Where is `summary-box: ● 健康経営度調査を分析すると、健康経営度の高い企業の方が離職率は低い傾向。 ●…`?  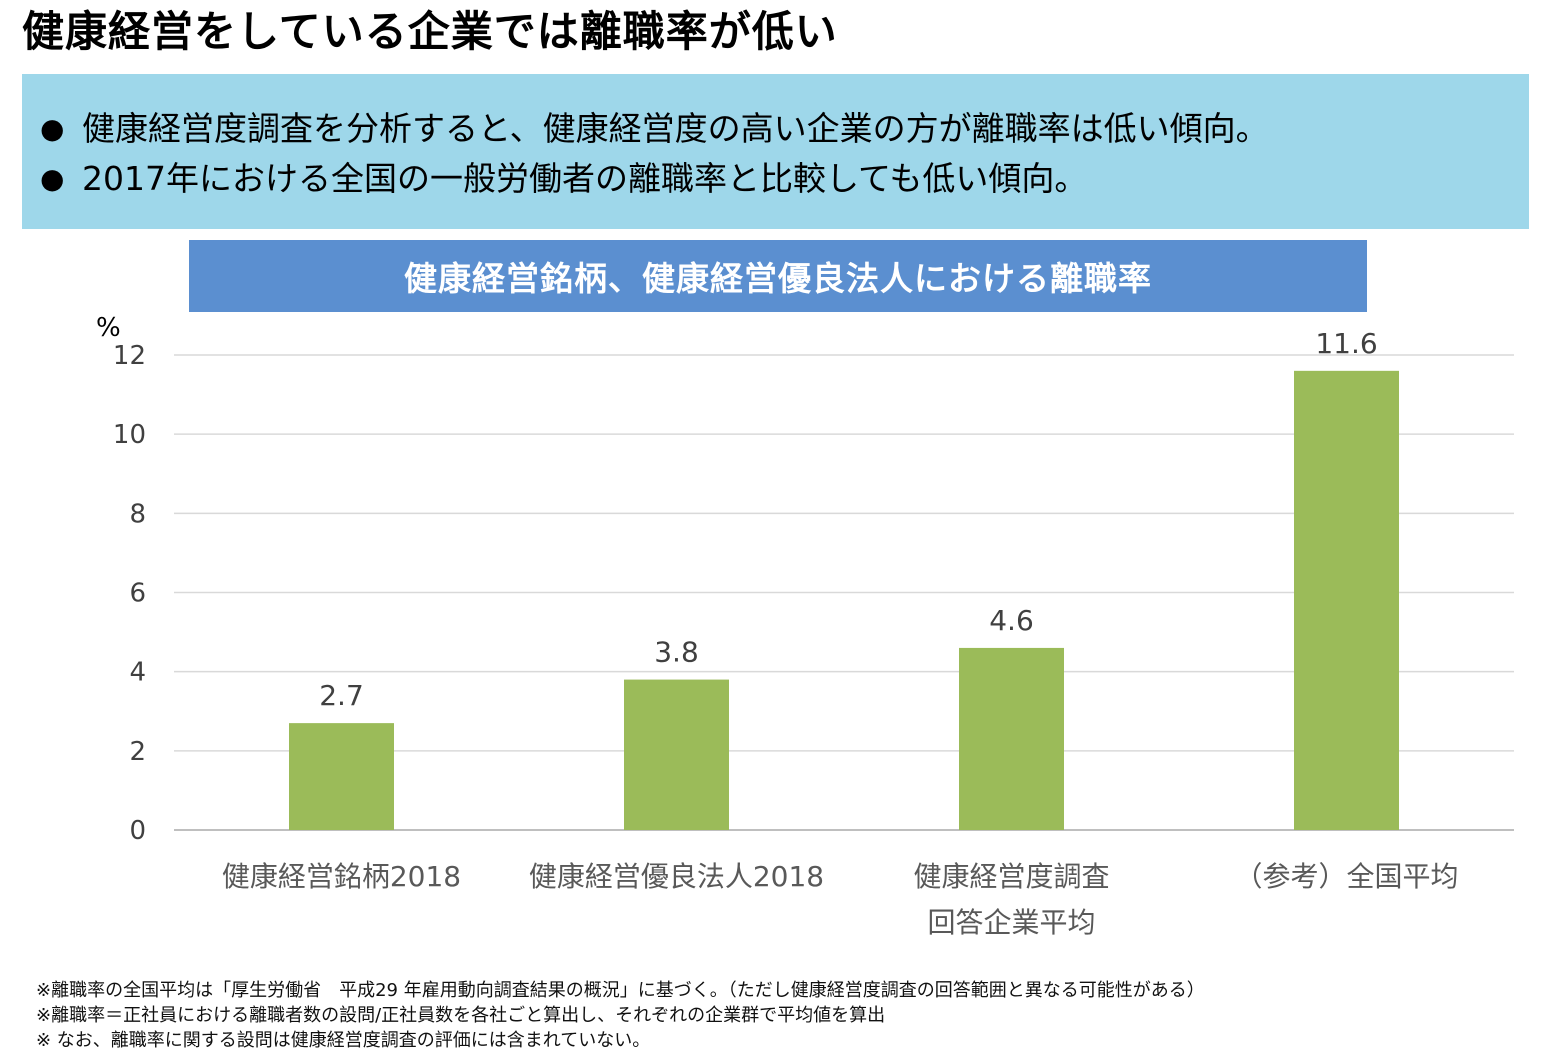 summary-box: ● 健康経営度調査を分析すると、健康経営度の高い企業の方が離職率は低い傾向。 ●… is located at coordinates (775, 151).